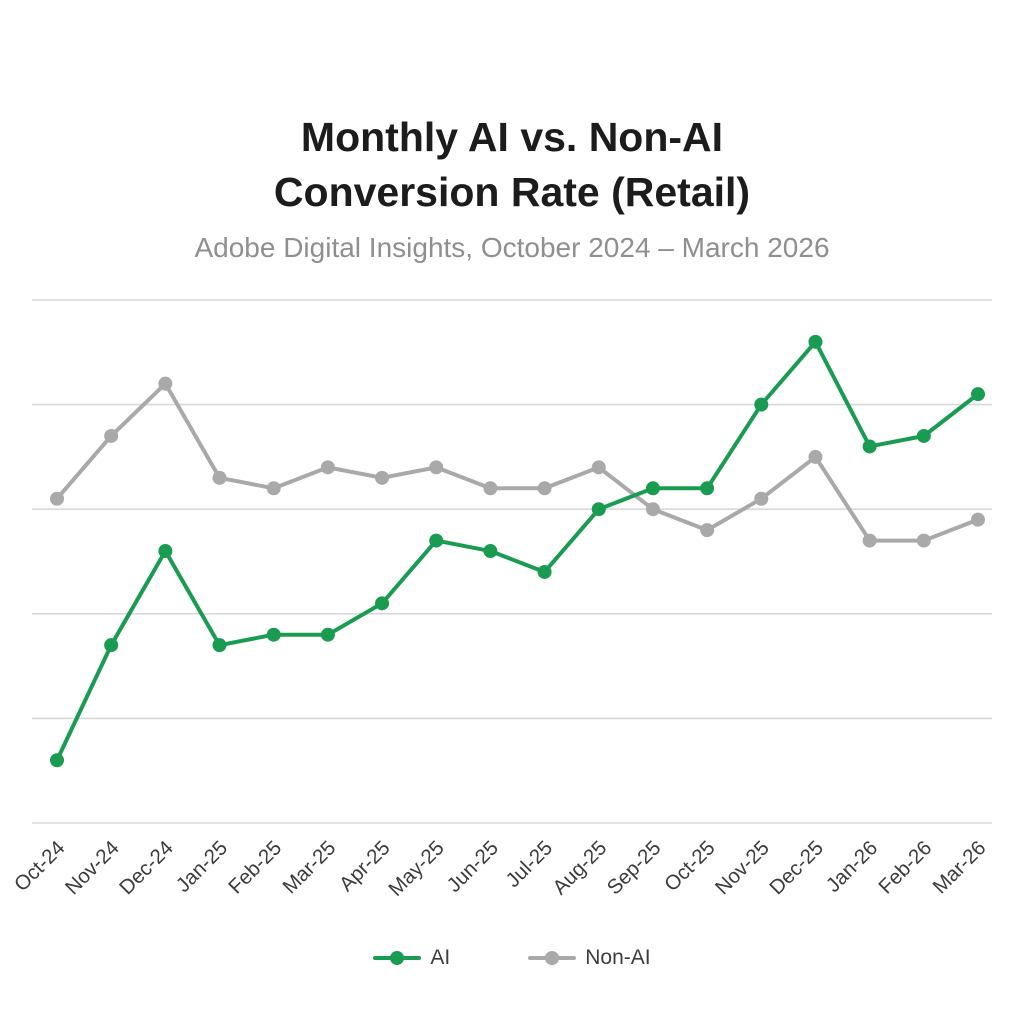 The image size is (1024, 1024). Describe the element at coordinates (742, 867) in the screenshot. I see `x-axis-label: Nov-25` at that location.